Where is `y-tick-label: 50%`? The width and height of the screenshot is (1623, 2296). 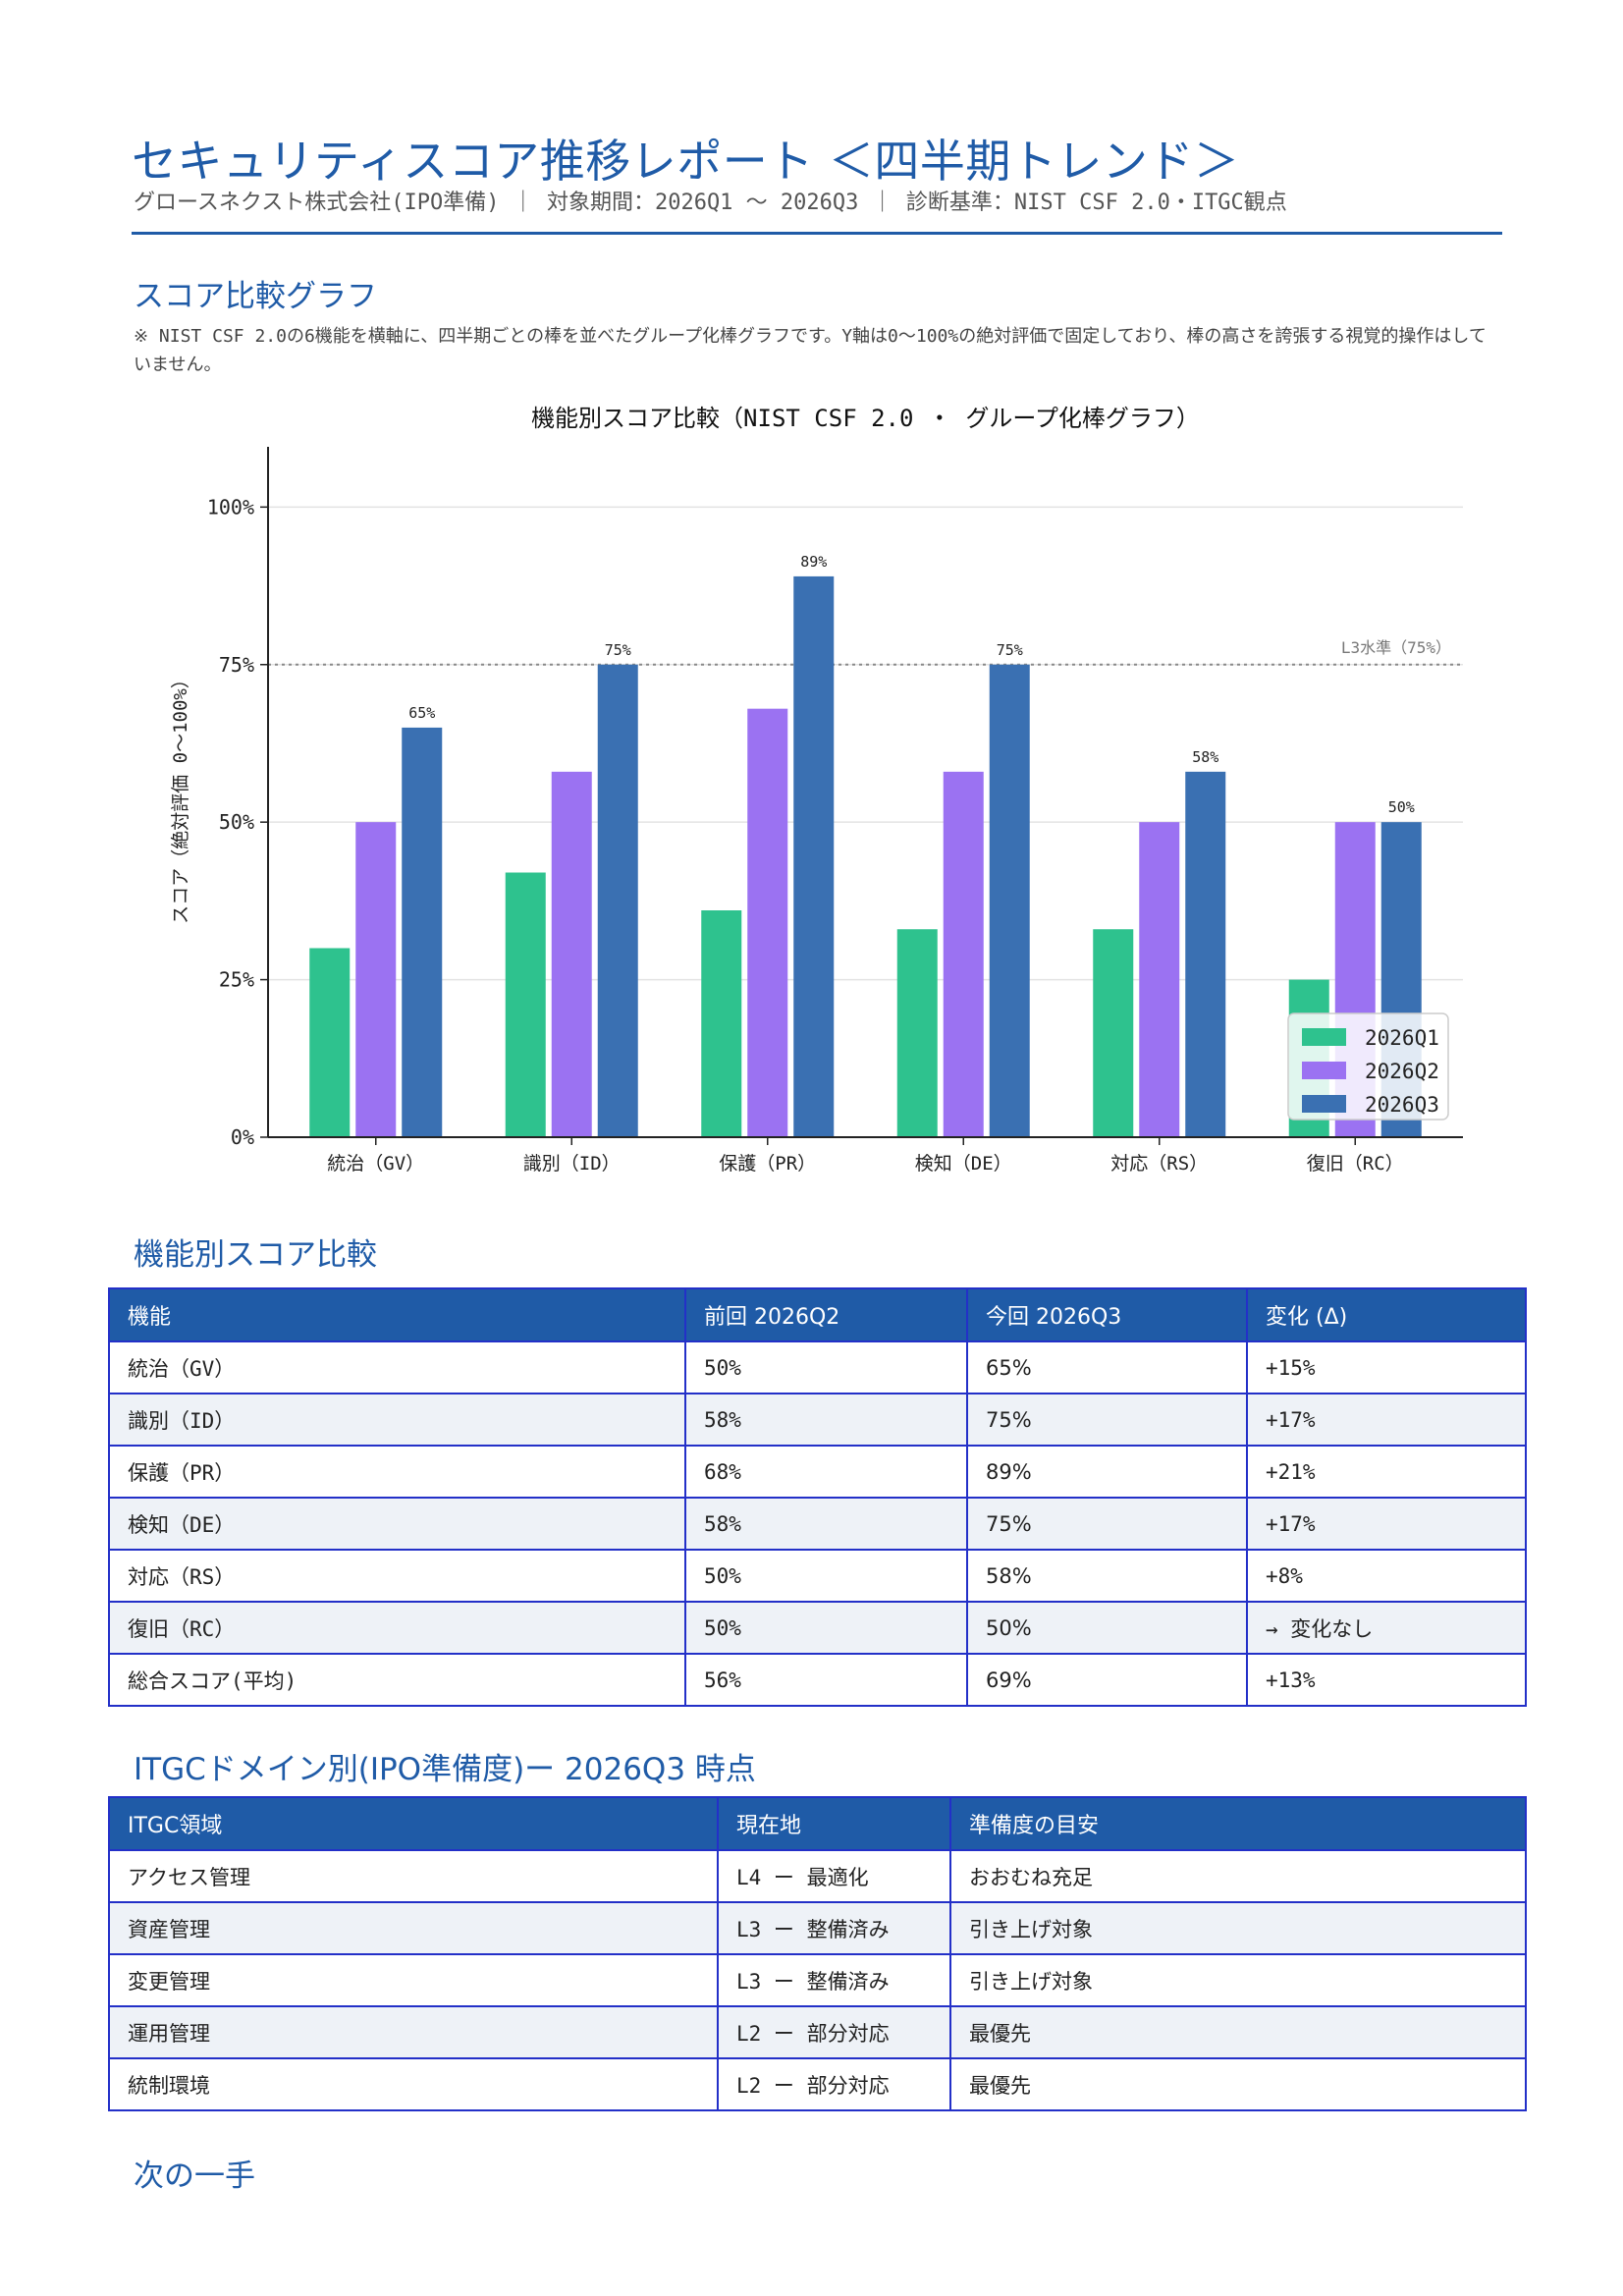 y-tick-label: 50% is located at coordinates (236, 822).